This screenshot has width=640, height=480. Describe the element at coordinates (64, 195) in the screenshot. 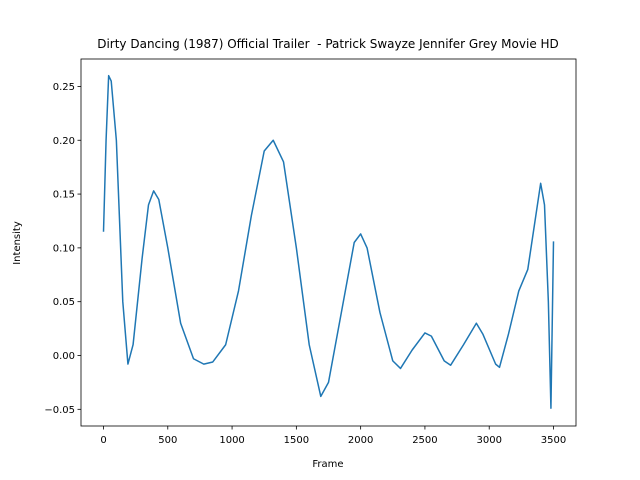

I see `y-tick-label: 0.15` at that location.